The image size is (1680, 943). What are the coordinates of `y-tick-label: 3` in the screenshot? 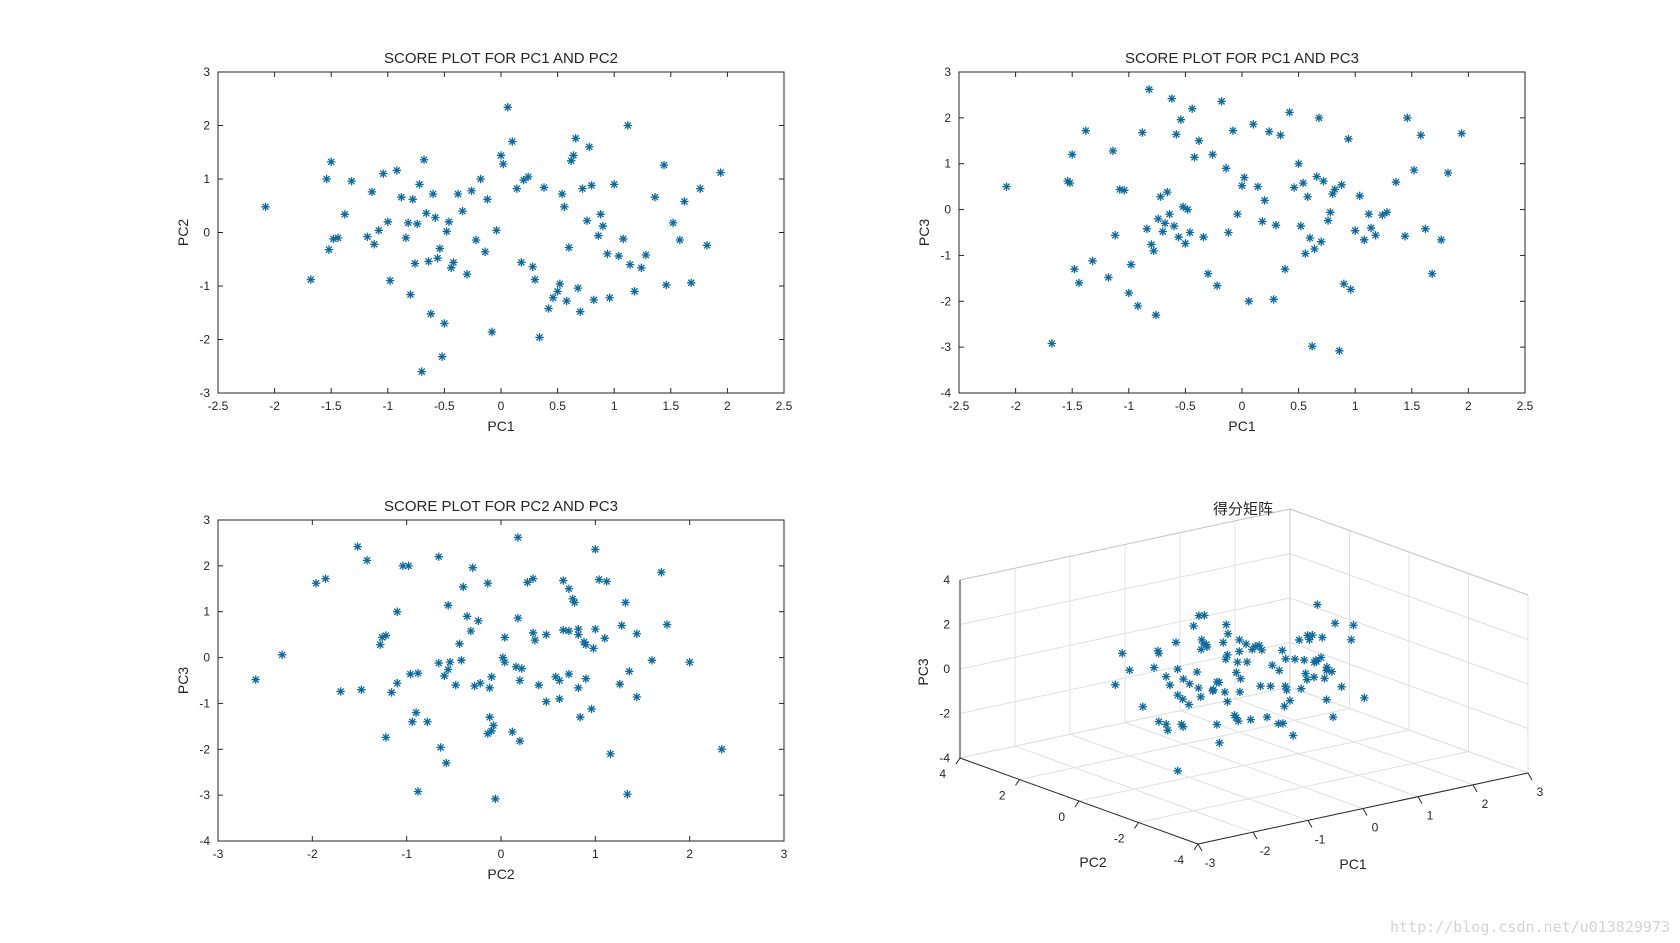 It's located at (947, 72).